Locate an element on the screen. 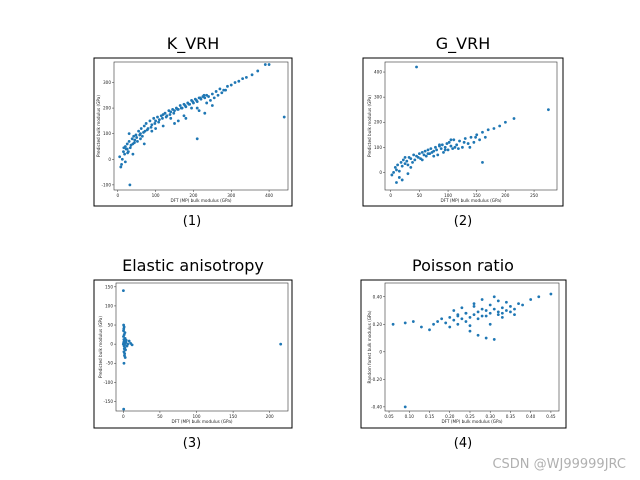 Image resolution: width=640 pixels, height=480 pixels. x-tick-label: 0.20 is located at coordinates (450, 416).